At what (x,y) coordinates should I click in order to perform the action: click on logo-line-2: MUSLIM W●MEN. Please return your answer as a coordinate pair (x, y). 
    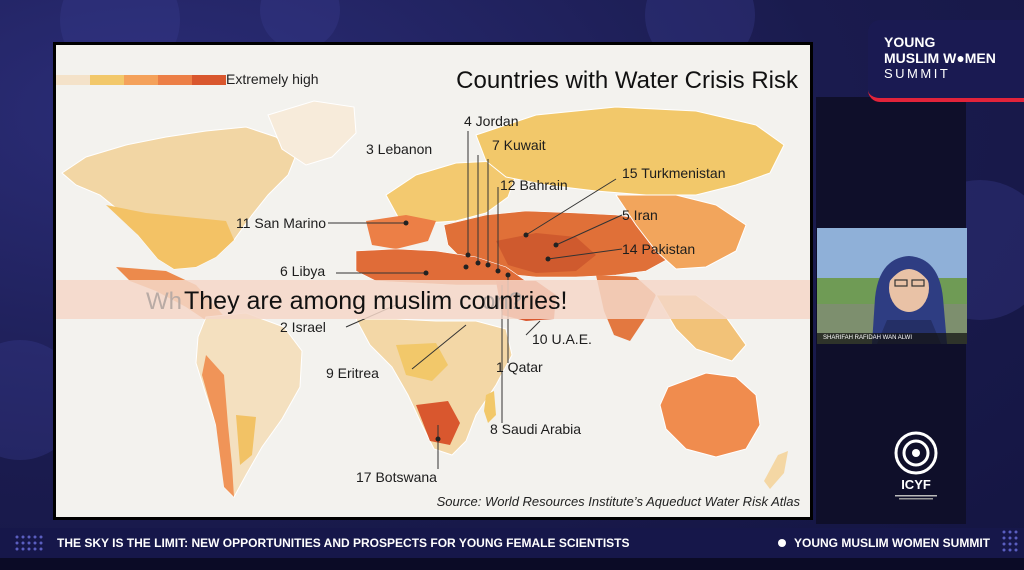
    Looking at the image, I should click on (940, 58).